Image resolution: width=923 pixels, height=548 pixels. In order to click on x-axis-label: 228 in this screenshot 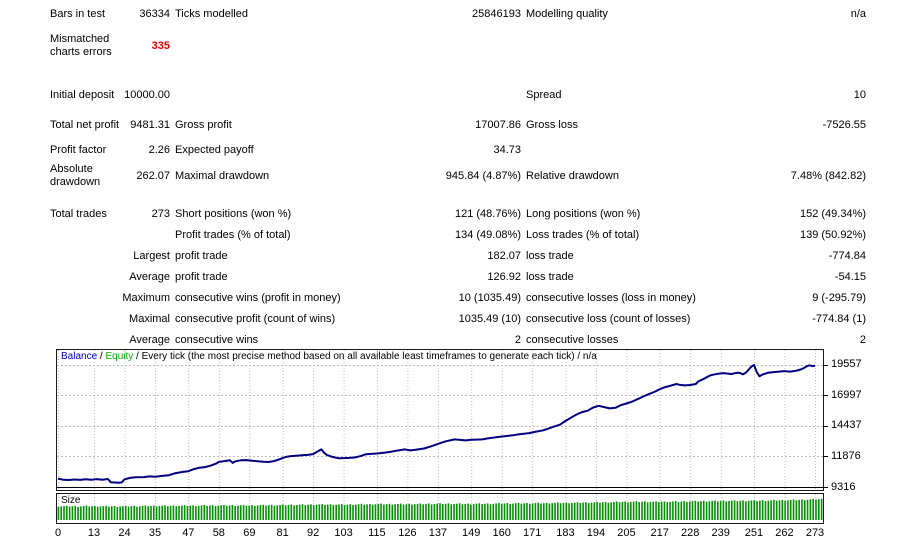, I will do `click(690, 533)`.